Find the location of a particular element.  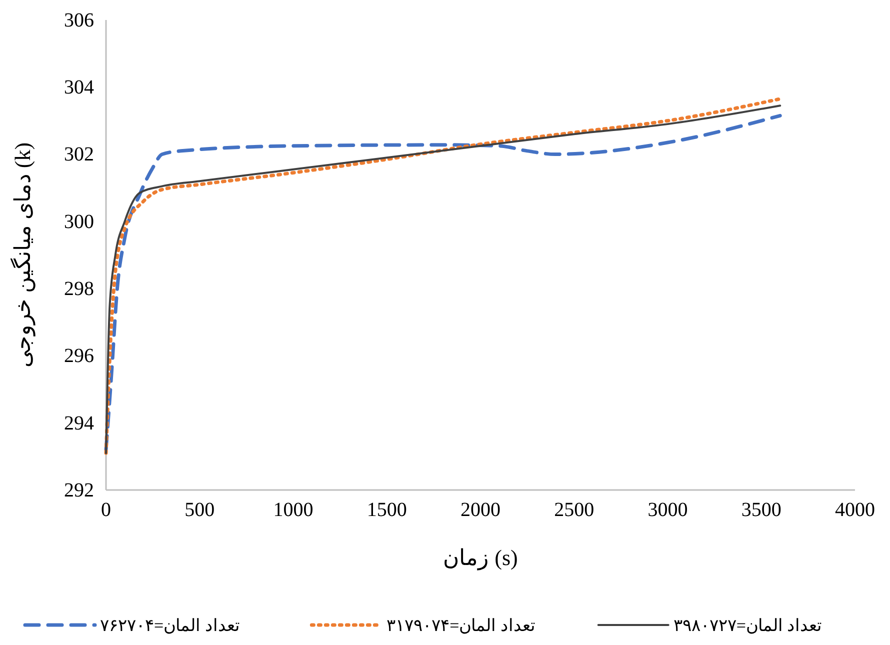

x-tick-label: 4000 is located at coordinates (855, 510).